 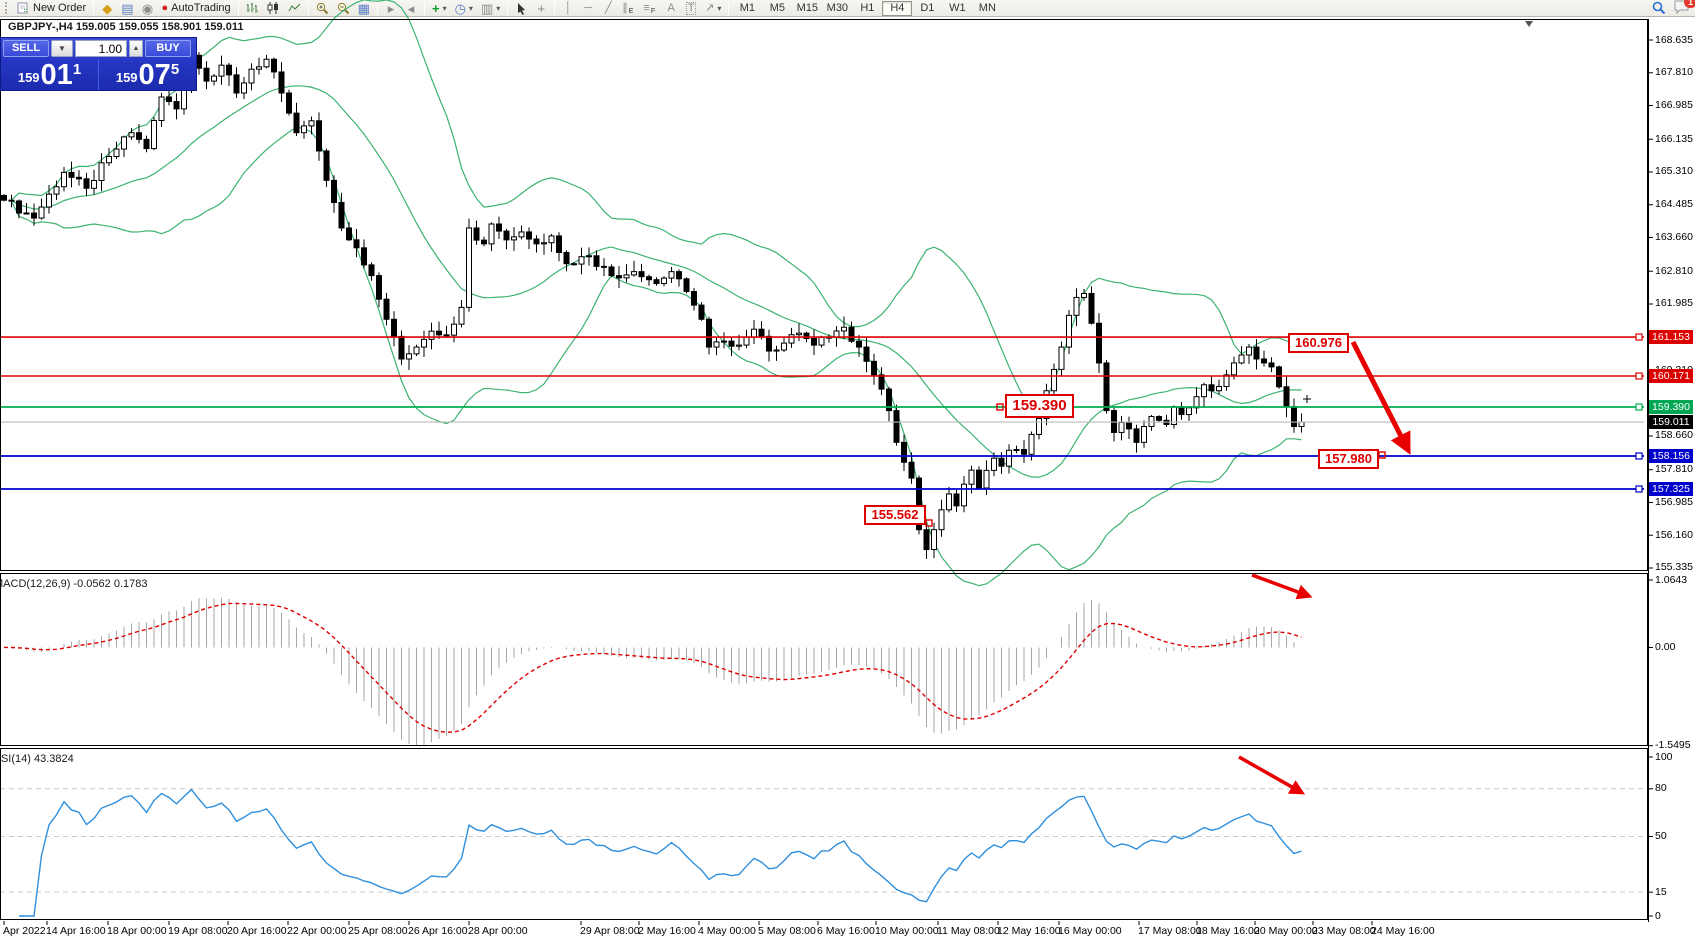 What do you see at coordinates (107, 8) in the screenshot?
I see `market-watch-button: ◆` at bounding box center [107, 8].